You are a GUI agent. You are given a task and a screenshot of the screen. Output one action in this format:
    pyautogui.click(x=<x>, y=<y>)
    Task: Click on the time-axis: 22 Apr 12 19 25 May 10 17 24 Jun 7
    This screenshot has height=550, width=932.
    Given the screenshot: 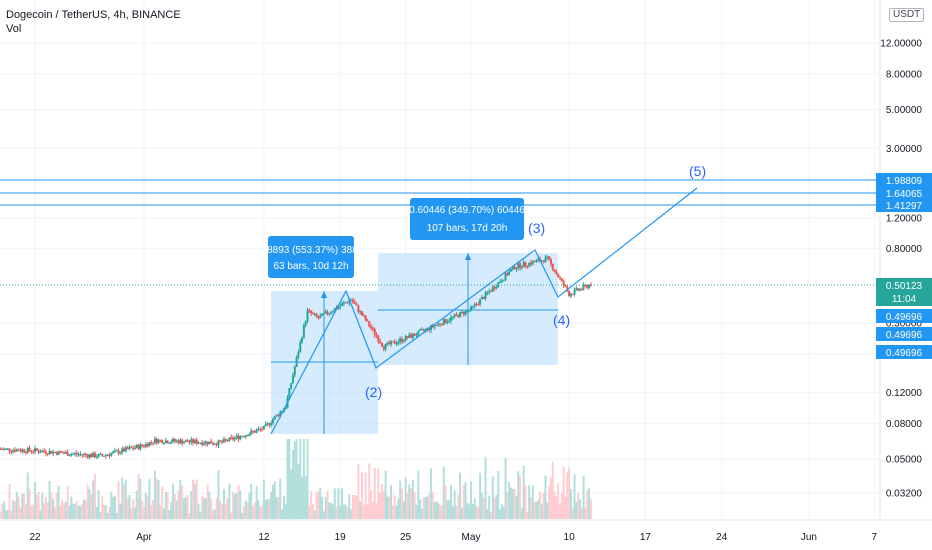 What is the action you would take?
    pyautogui.click(x=466, y=534)
    